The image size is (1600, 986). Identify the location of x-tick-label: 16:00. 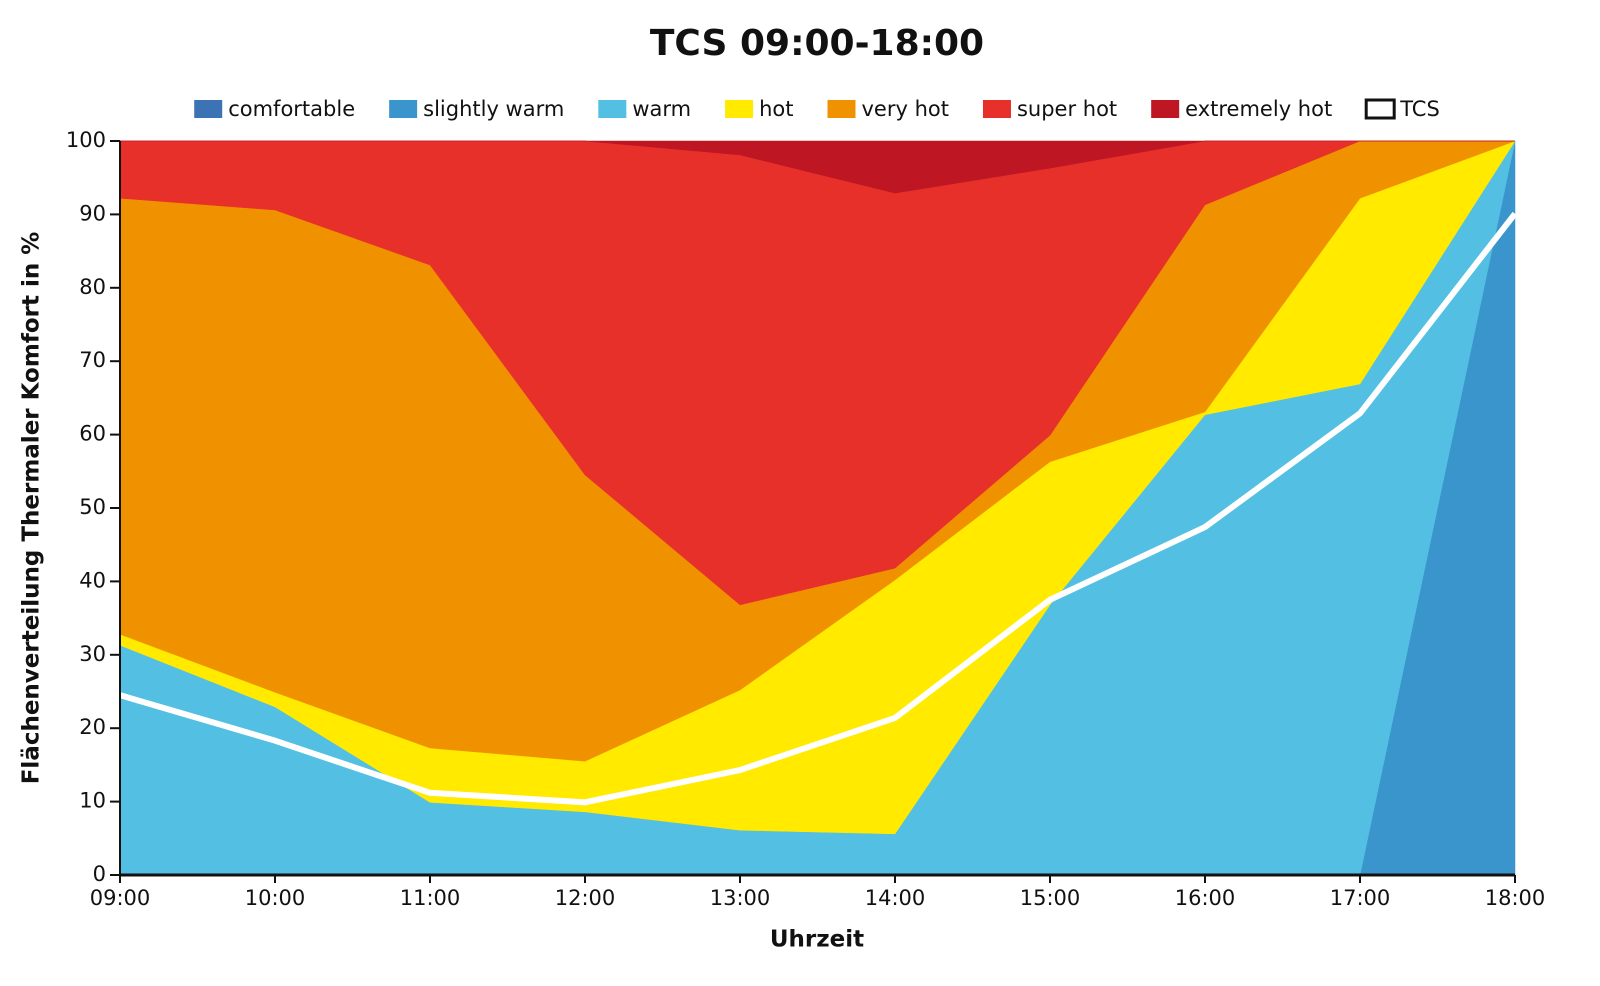
(1205, 898).